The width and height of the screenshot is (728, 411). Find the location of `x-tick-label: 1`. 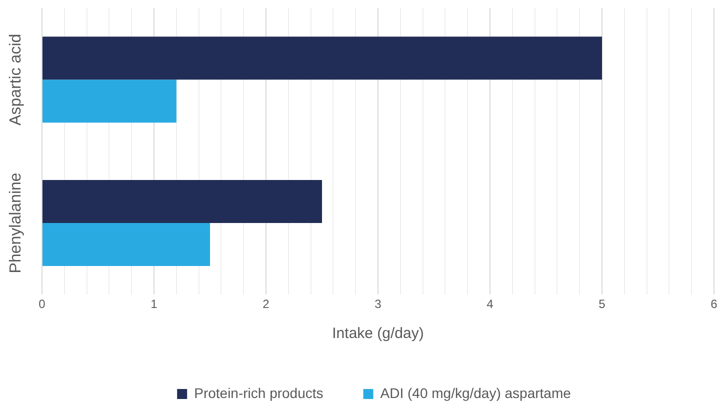

x-tick-label: 1 is located at coordinates (154, 304).